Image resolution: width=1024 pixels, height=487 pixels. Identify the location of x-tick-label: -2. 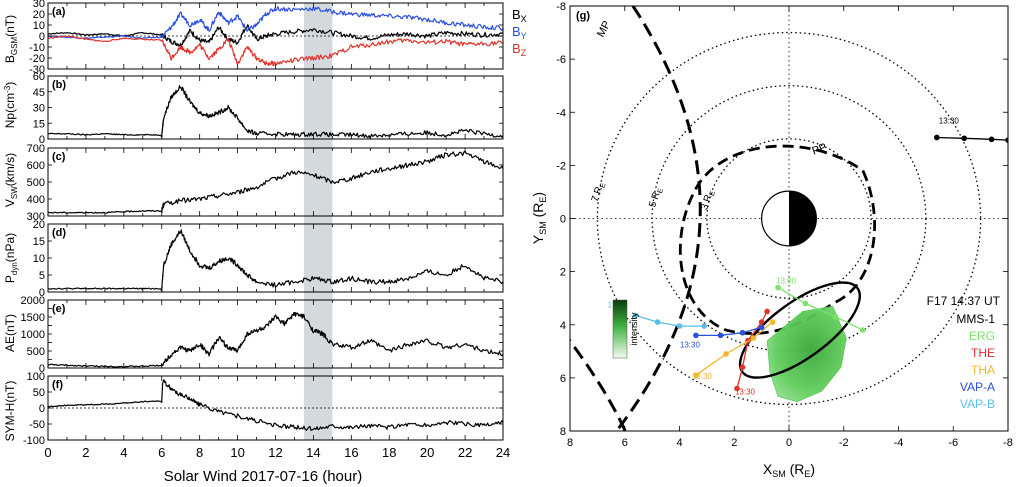
(844, 443).